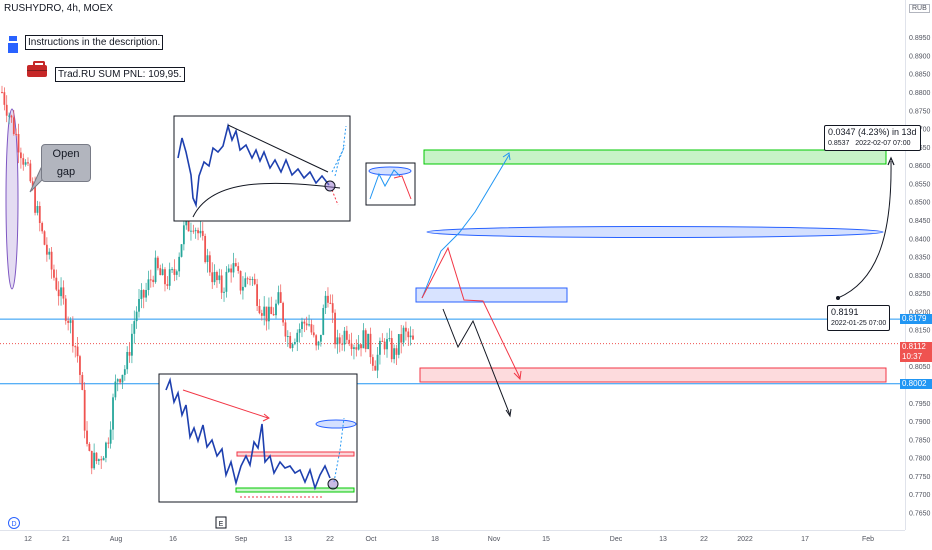 The width and height of the screenshot is (932, 550). I want to click on resistance-zone, so click(491, 295).